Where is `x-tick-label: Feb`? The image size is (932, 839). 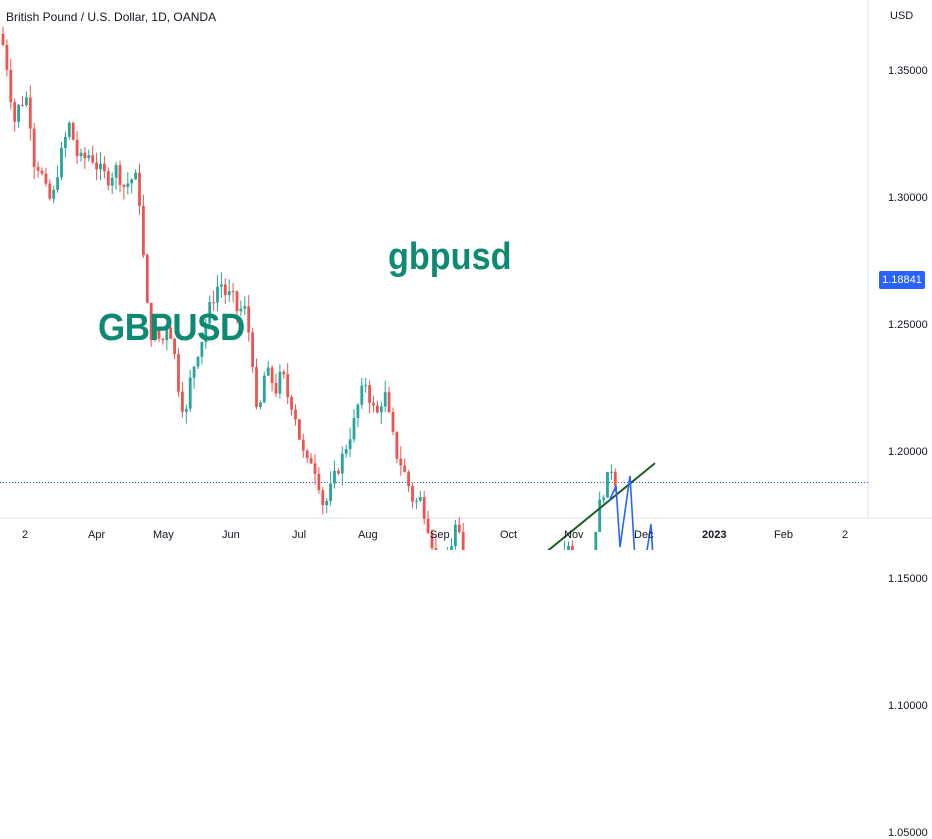
x-tick-label: Feb is located at coordinates (783, 535).